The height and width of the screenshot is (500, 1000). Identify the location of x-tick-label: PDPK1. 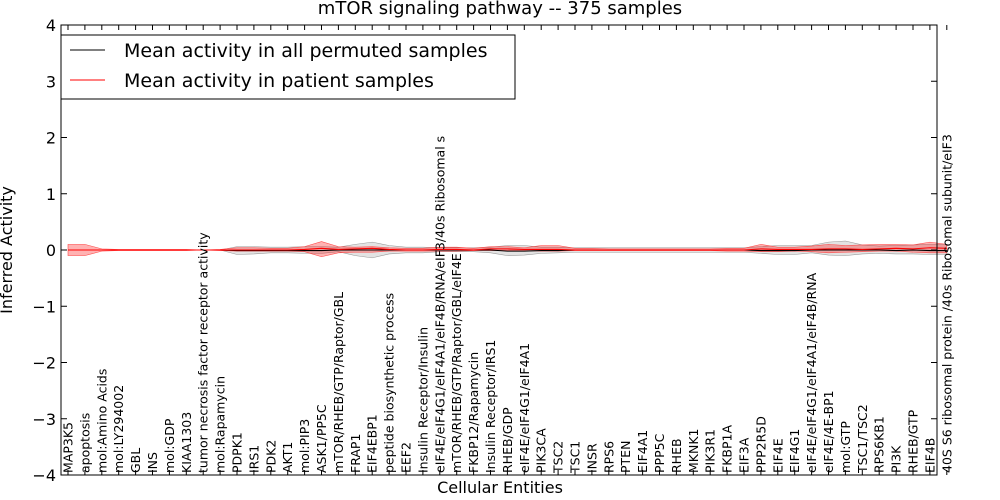
(237, 452).